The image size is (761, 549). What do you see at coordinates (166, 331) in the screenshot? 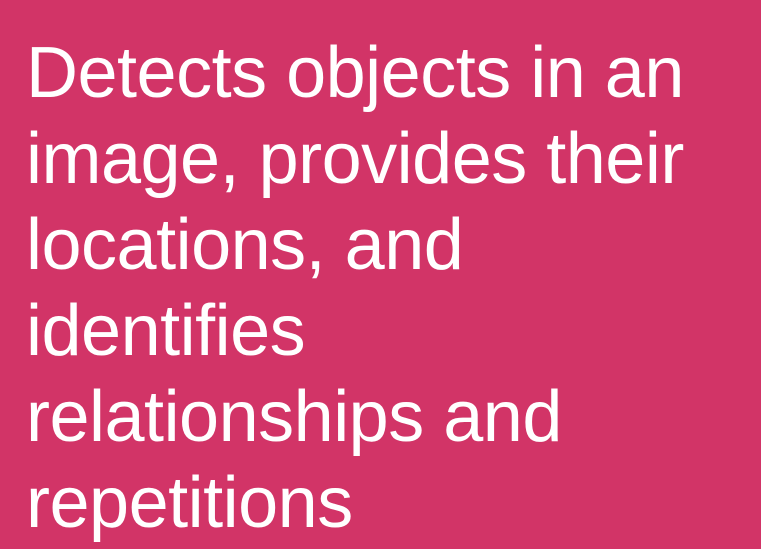
I see `description-line: identifies` at bounding box center [166, 331].